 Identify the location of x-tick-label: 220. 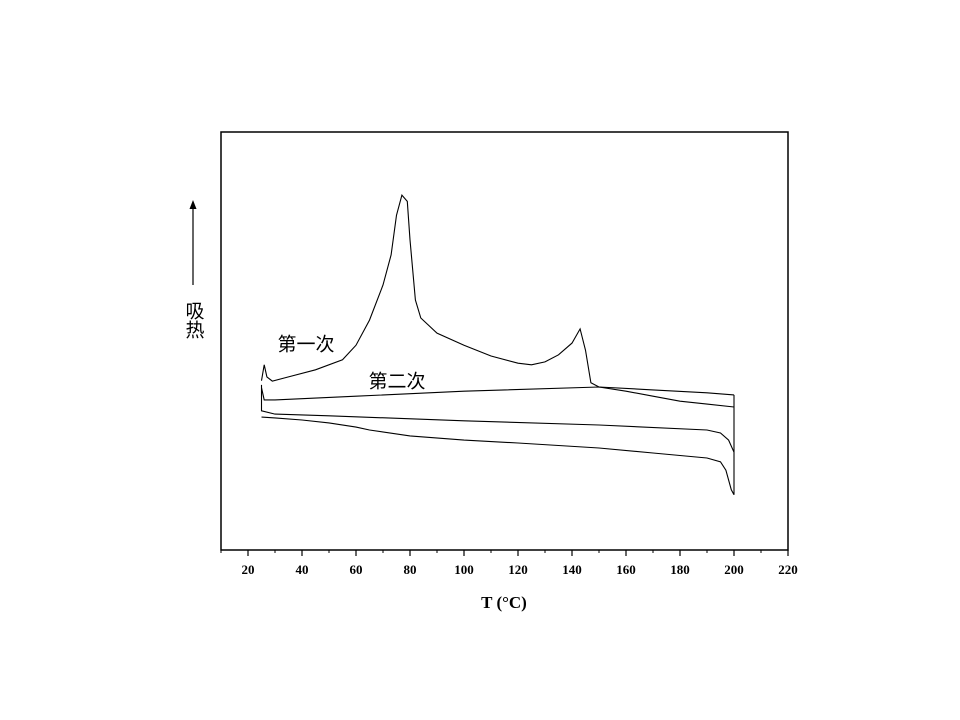
(788, 569).